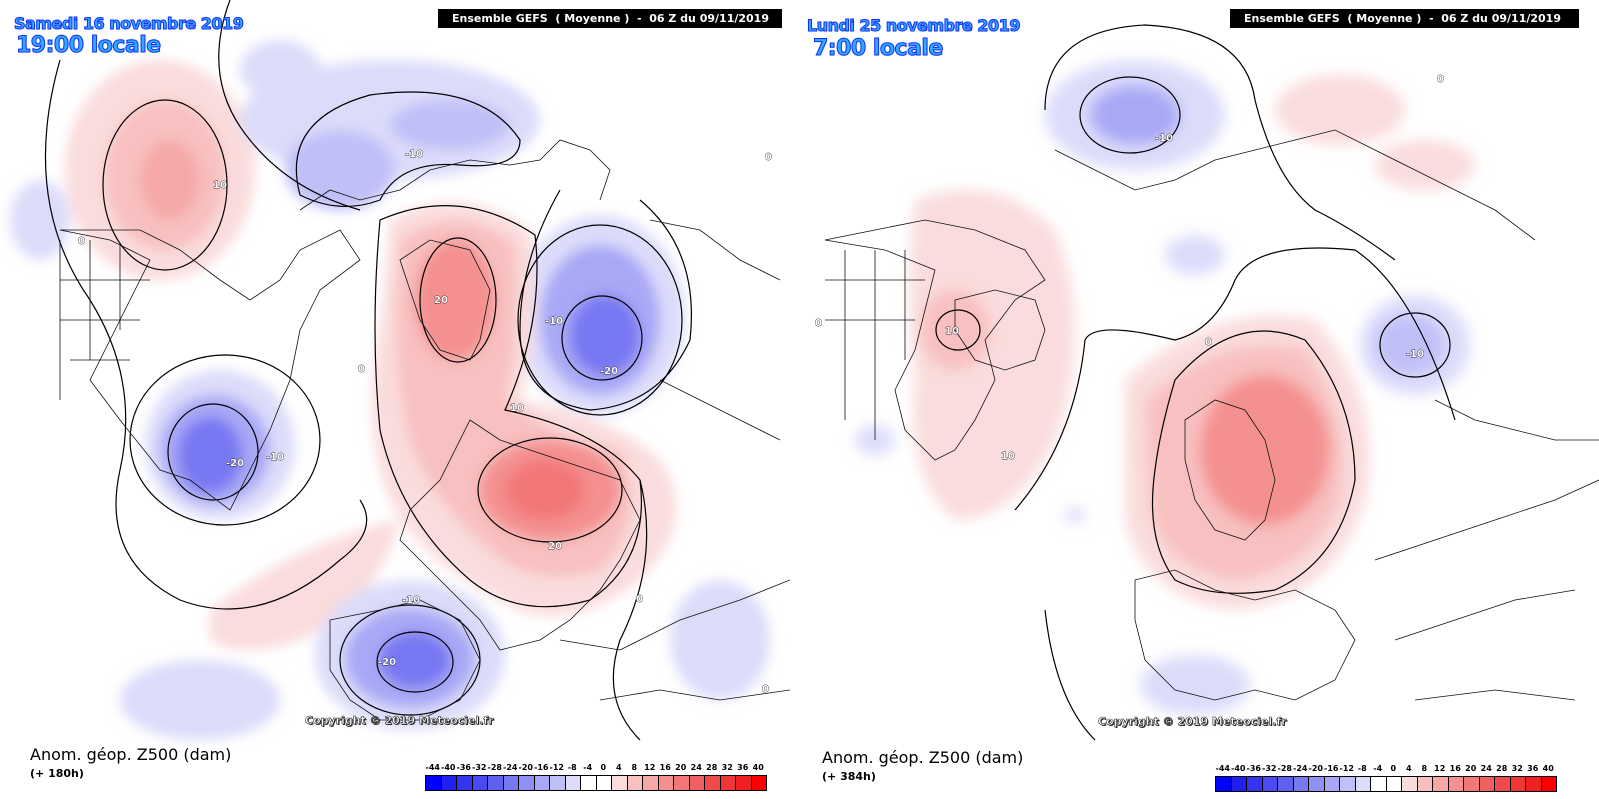 This screenshot has height=799, width=1599. What do you see at coordinates (1331, 768) in the screenshot?
I see `colorbar-tick-label: -16` at bounding box center [1331, 768].